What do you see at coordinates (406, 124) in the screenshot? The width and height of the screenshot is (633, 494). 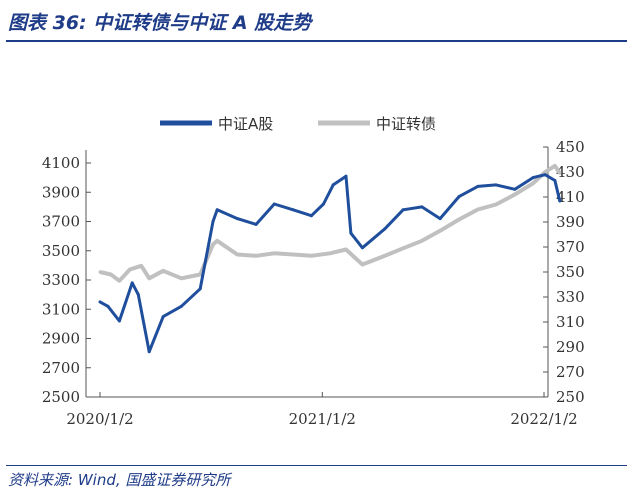 I see `legend-label-cb: 中证转债` at bounding box center [406, 124].